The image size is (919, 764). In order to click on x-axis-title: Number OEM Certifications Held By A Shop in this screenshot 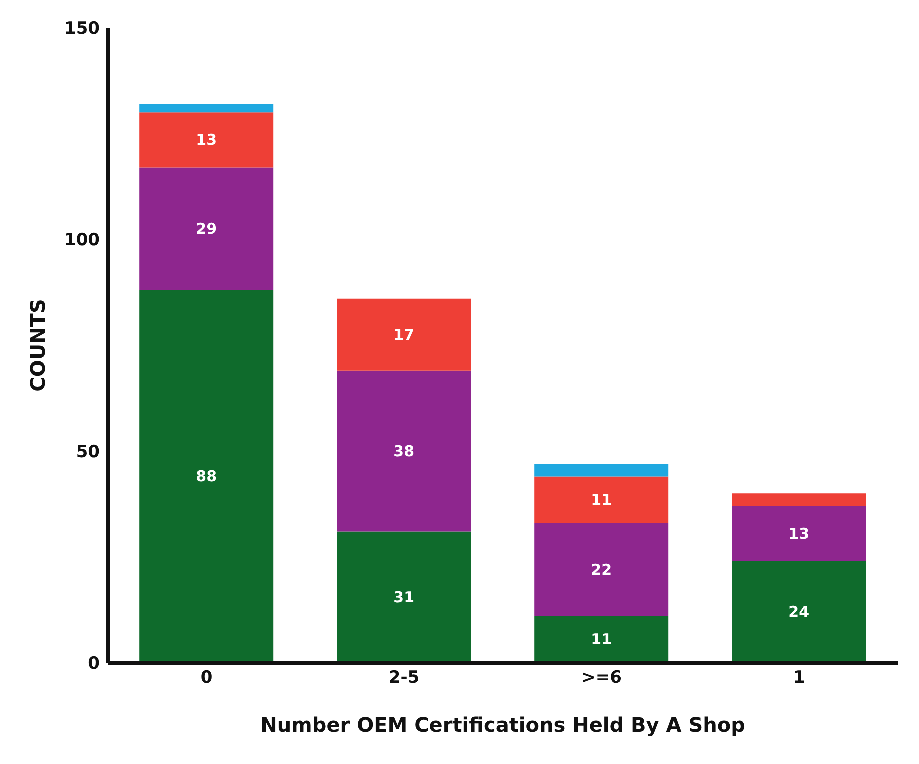, I will do `click(503, 725)`.